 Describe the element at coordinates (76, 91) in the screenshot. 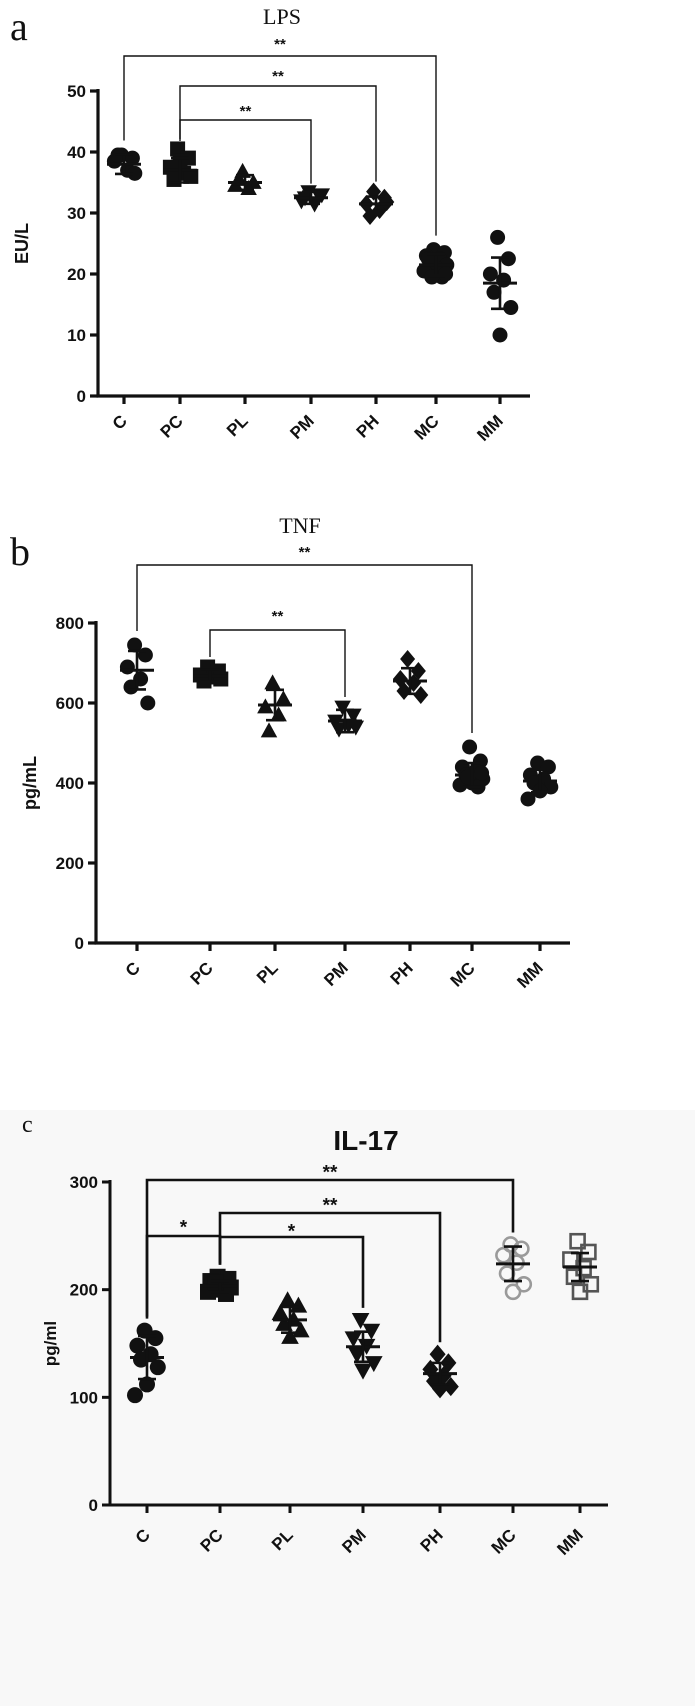

I see `panel-a-y-tick-label: 50` at that location.